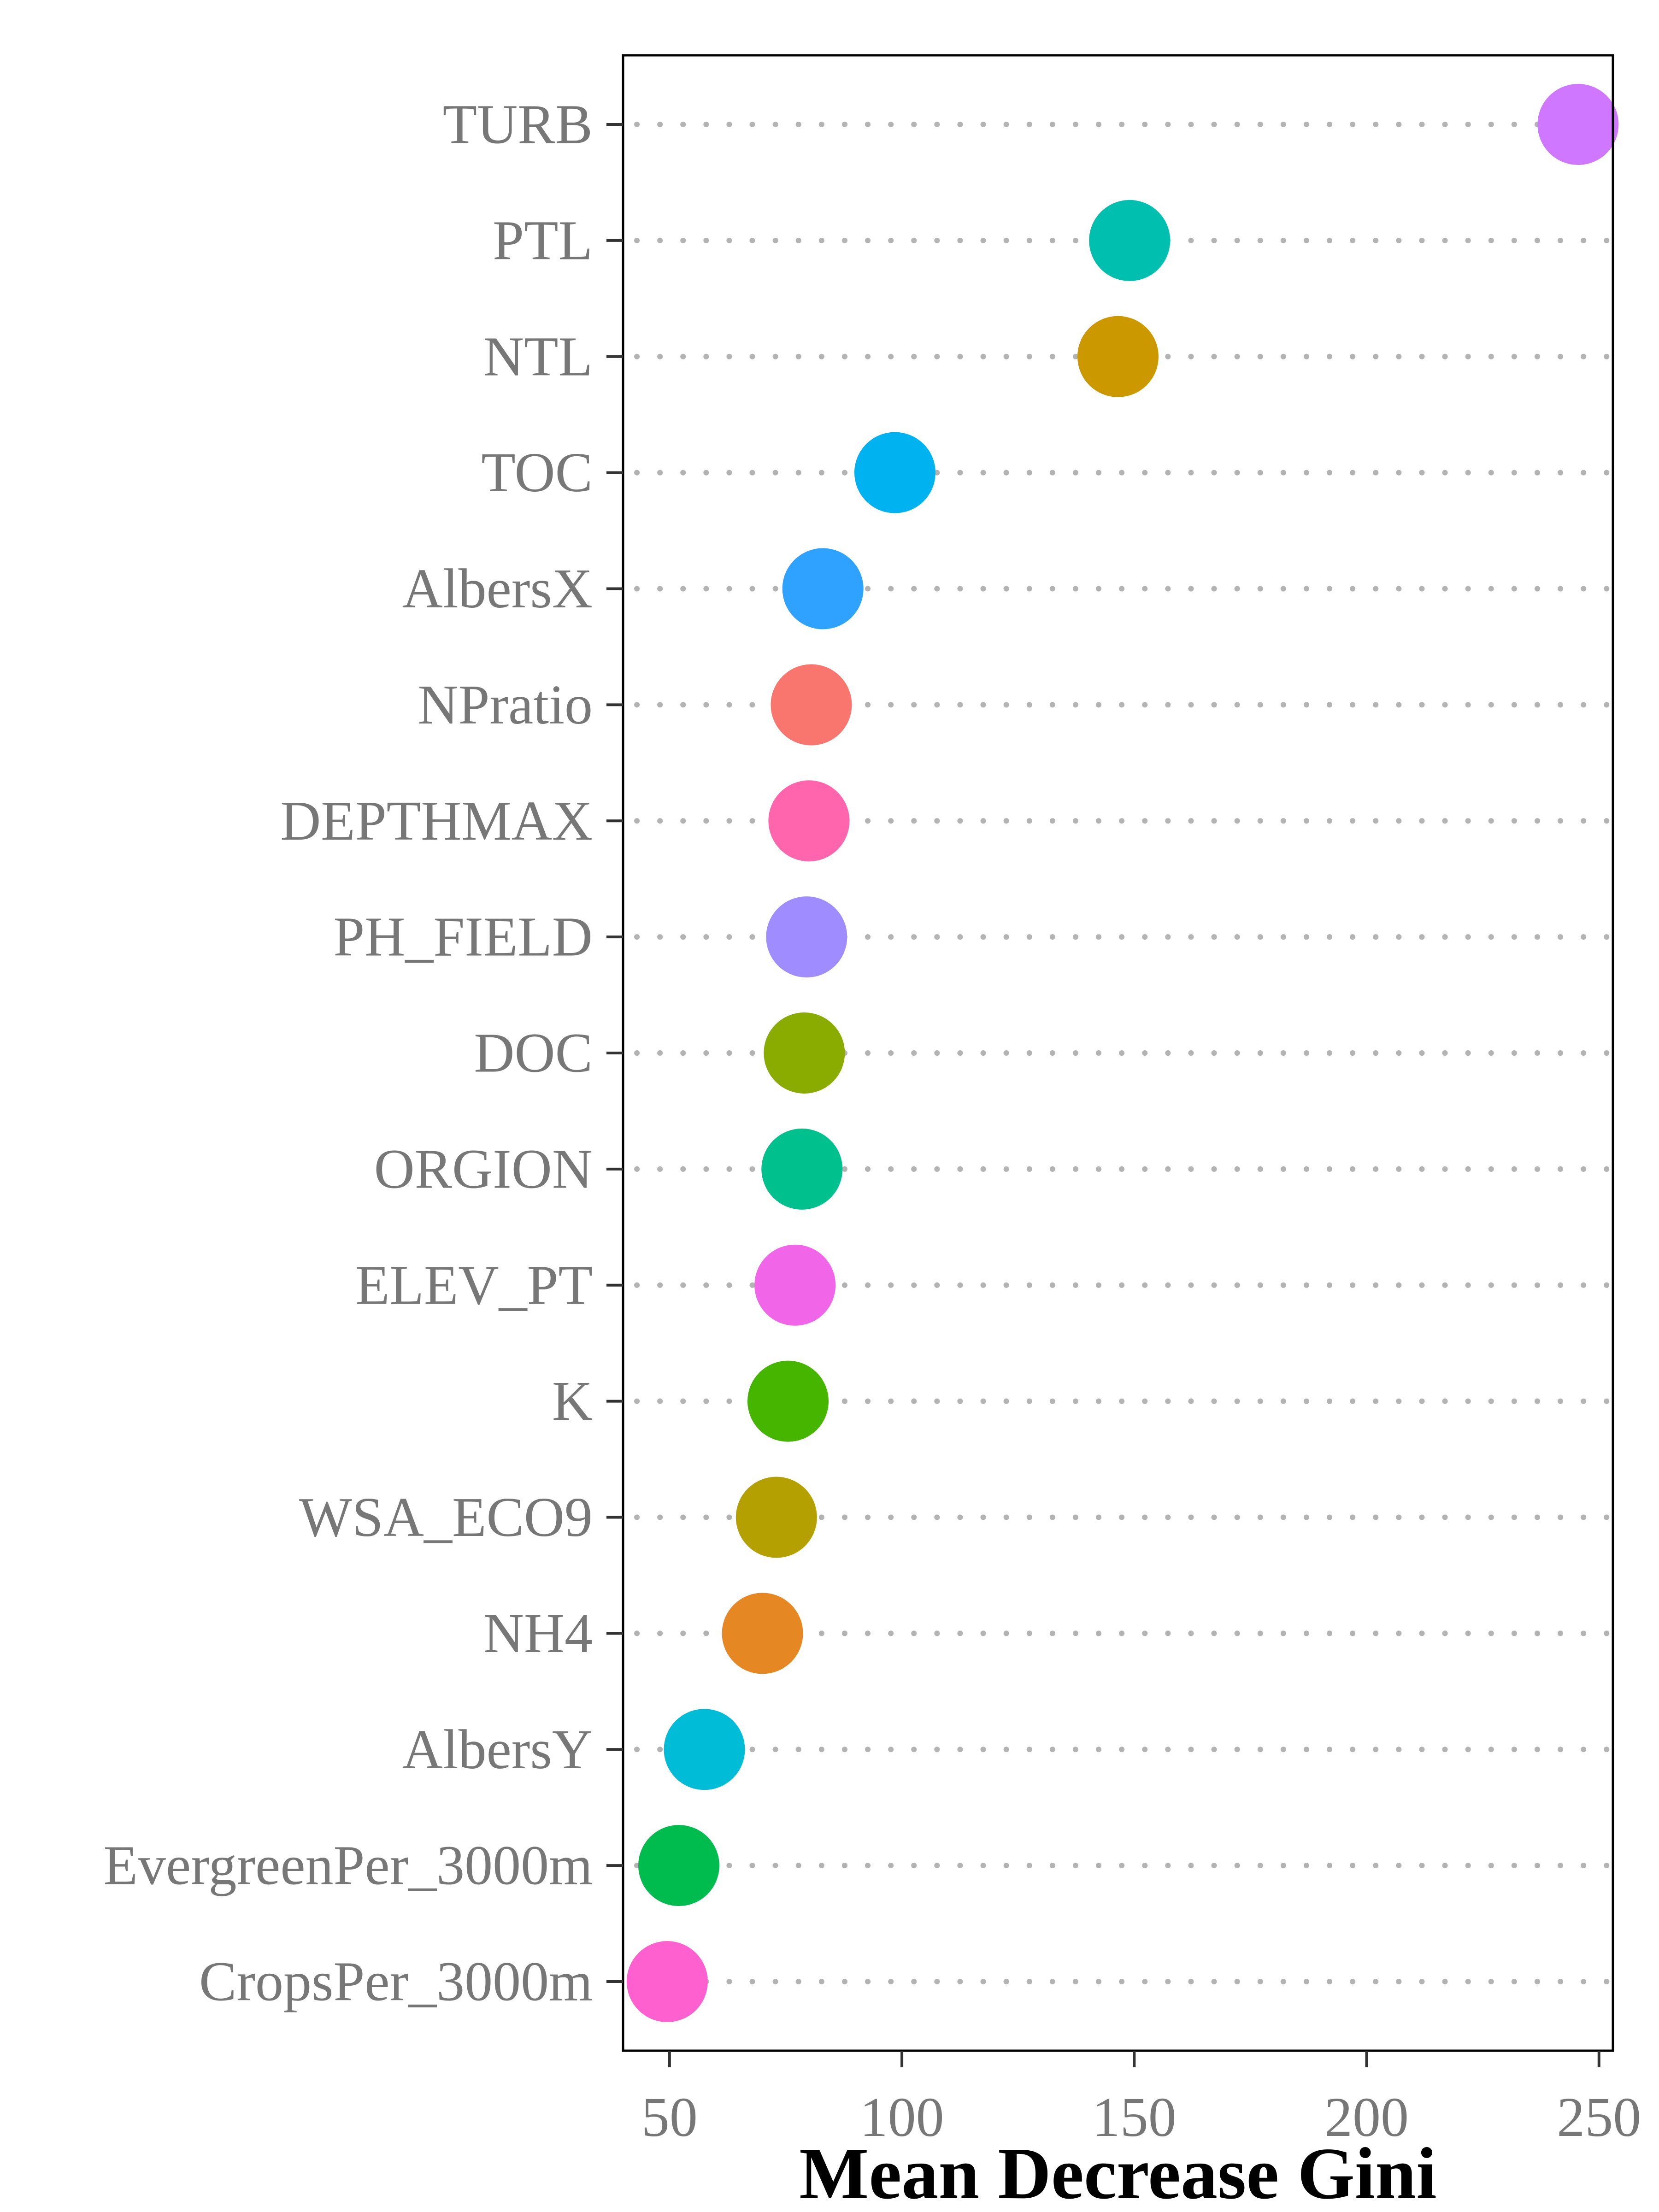  I want to click on y-tick-label: NH4, so click(538, 1633).